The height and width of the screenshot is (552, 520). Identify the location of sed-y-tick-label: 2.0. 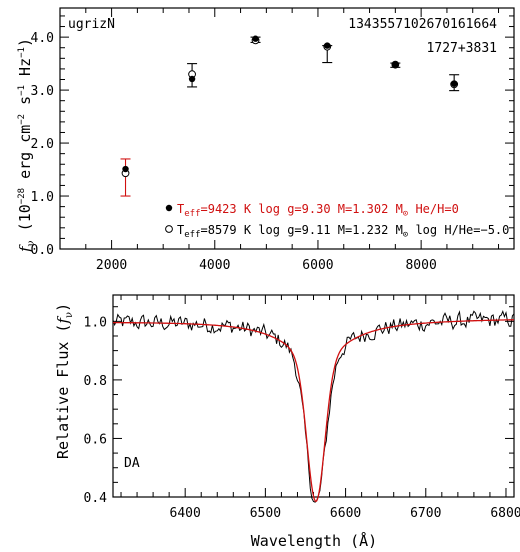
(42, 144).